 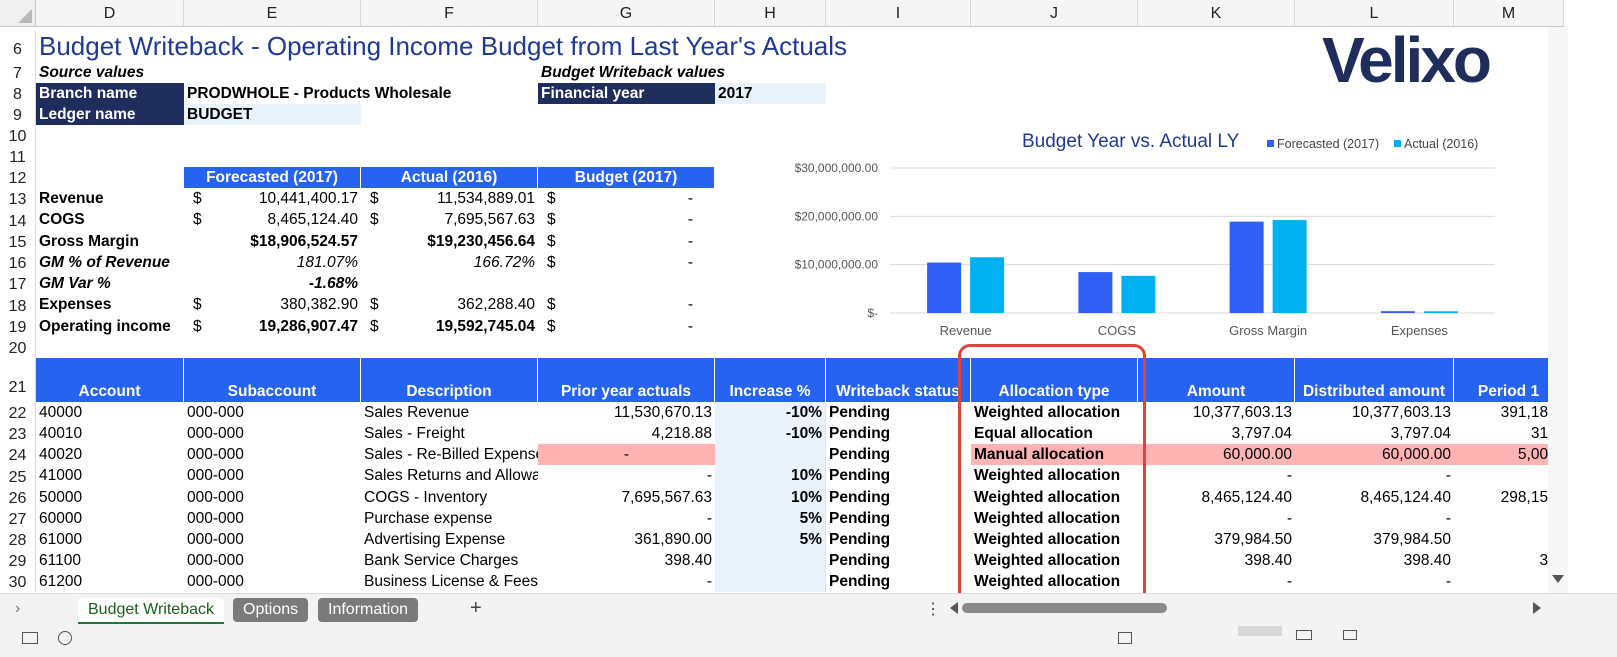 I want to click on table-cell: 60,000.00, so click(x=1216, y=454).